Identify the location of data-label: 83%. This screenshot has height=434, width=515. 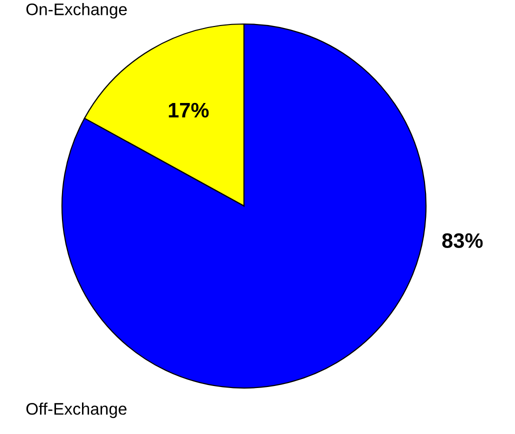
(462, 240).